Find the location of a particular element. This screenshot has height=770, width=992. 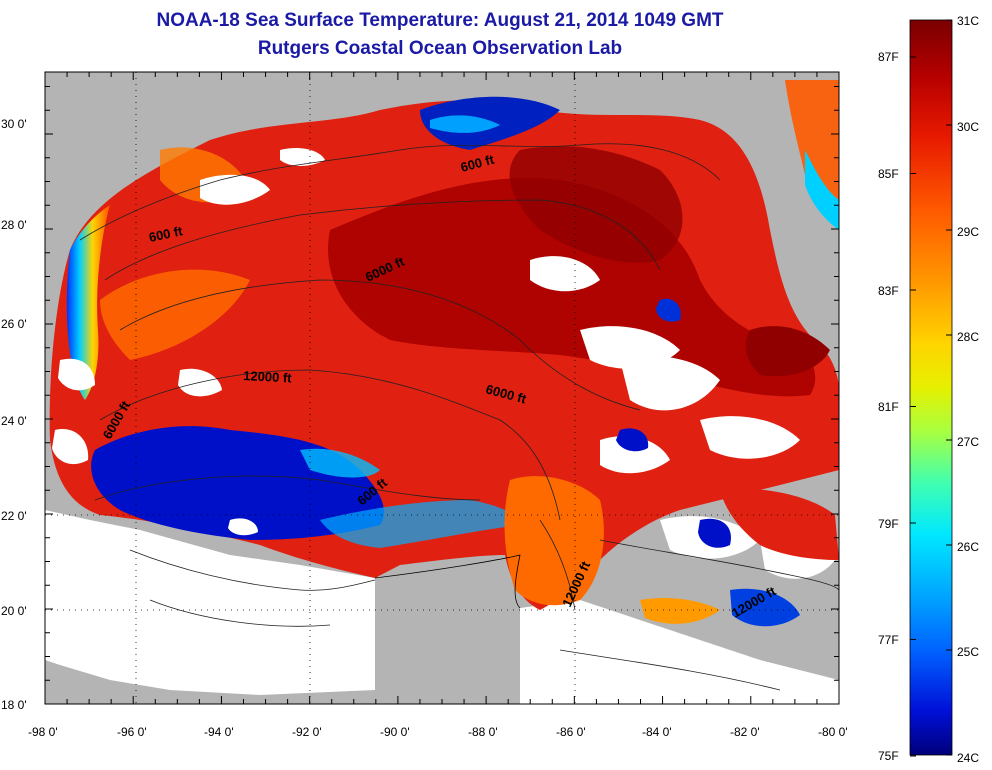

map-subtitle: Rutgers Coastal Ocean Observation Lab is located at coordinates (440, 48).